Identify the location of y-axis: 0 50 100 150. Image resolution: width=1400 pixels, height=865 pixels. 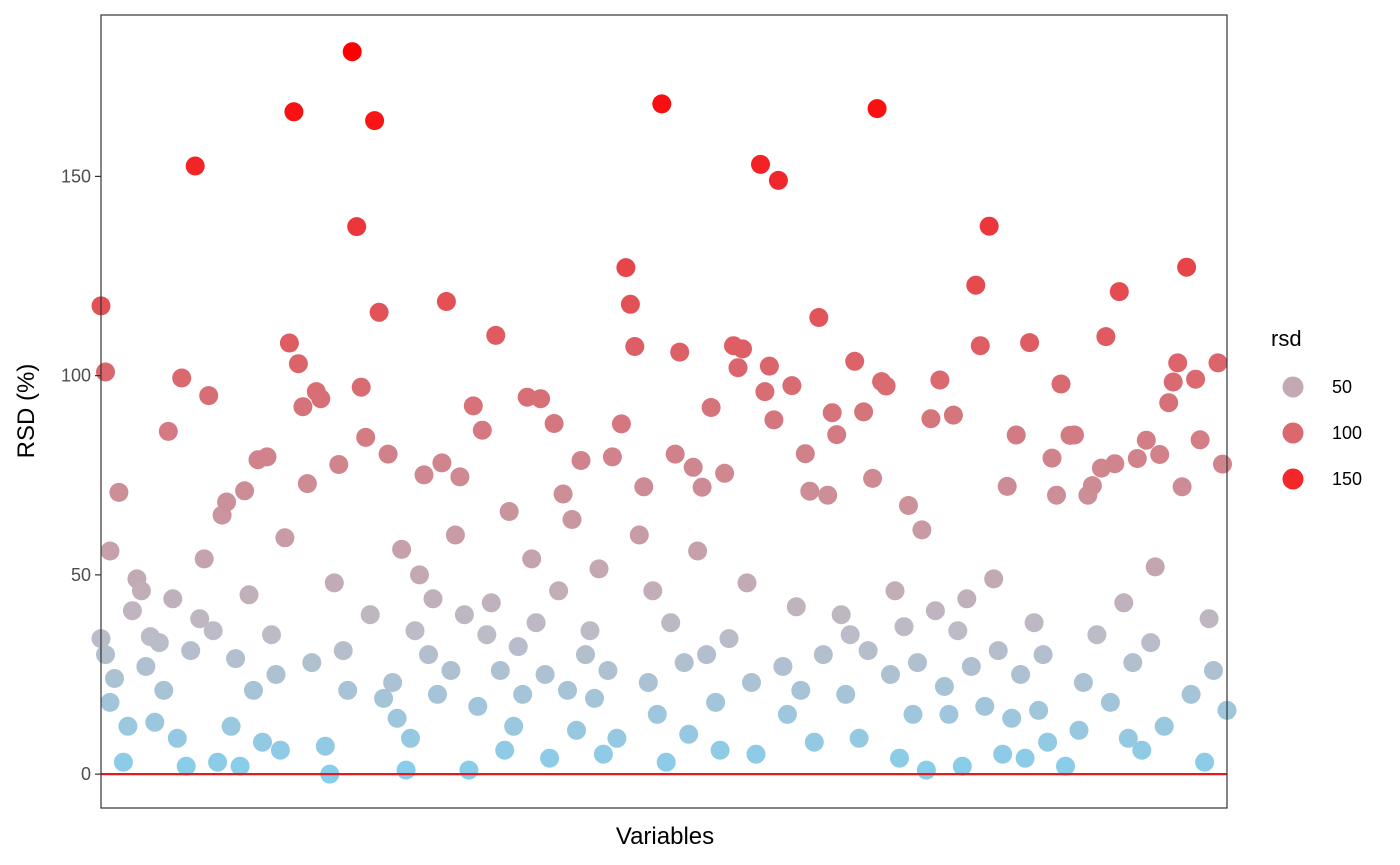
(81, 475).